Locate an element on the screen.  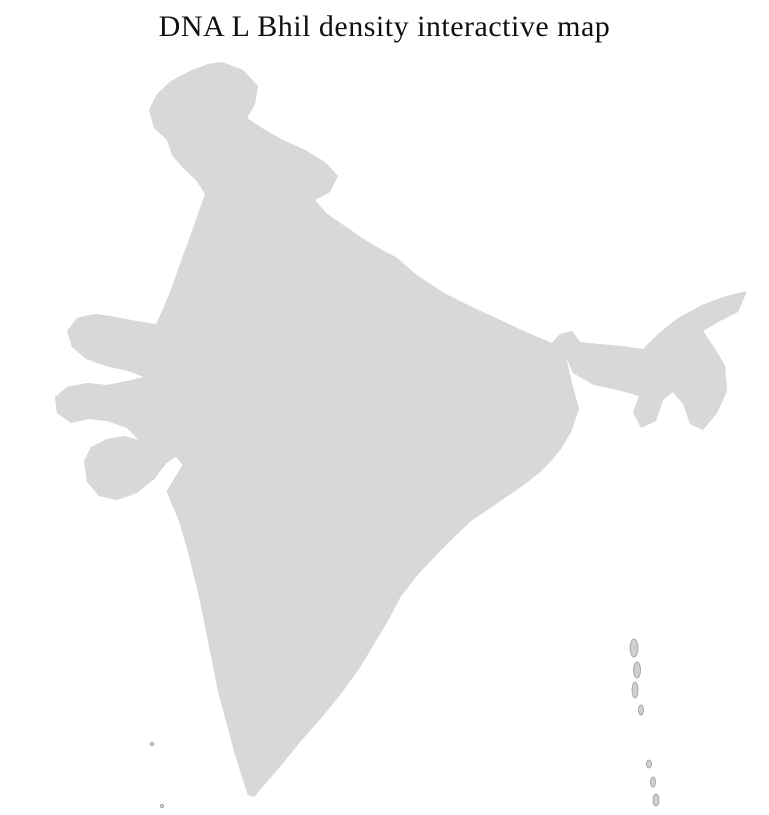
density-region-low is located at coordinates (629, 337).